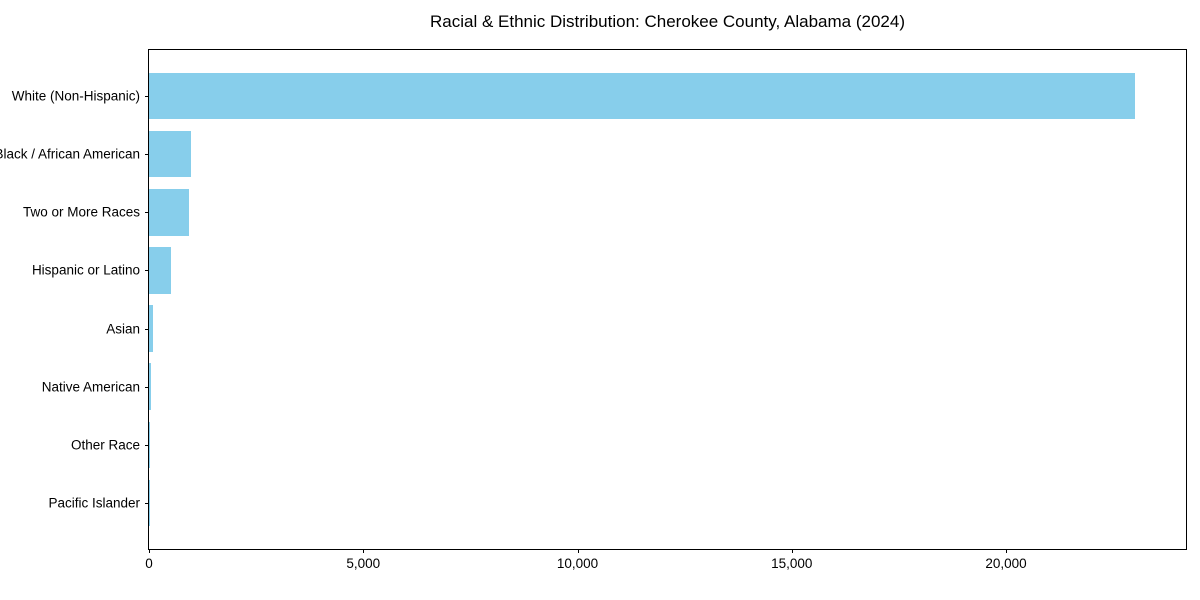 This screenshot has width=1200, height=600. I want to click on x-axis-tick-label: 10,000, so click(577, 563).